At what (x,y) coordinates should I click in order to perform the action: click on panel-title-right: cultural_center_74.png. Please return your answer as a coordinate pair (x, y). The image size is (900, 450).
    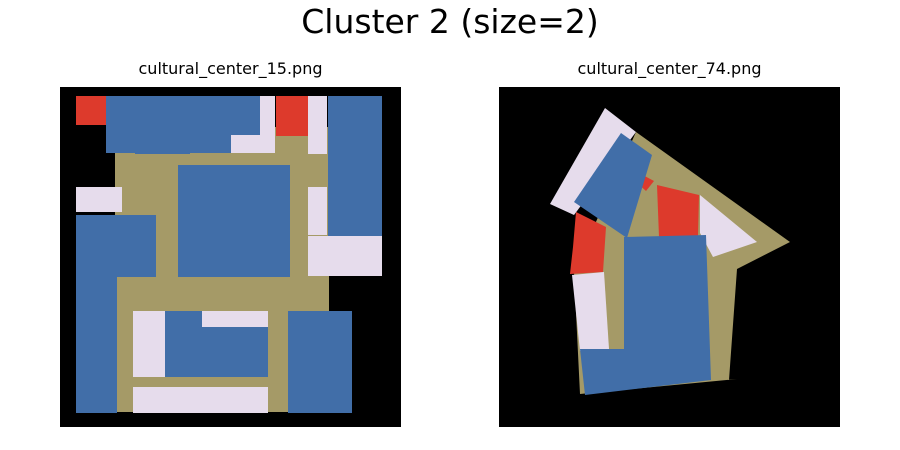
    Looking at the image, I should click on (669, 68).